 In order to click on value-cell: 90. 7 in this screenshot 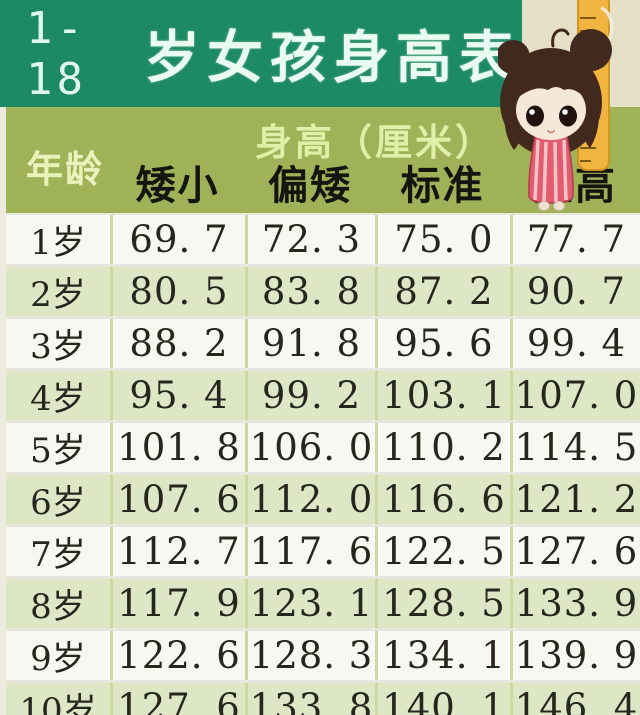, I will do `click(575, 291)`.